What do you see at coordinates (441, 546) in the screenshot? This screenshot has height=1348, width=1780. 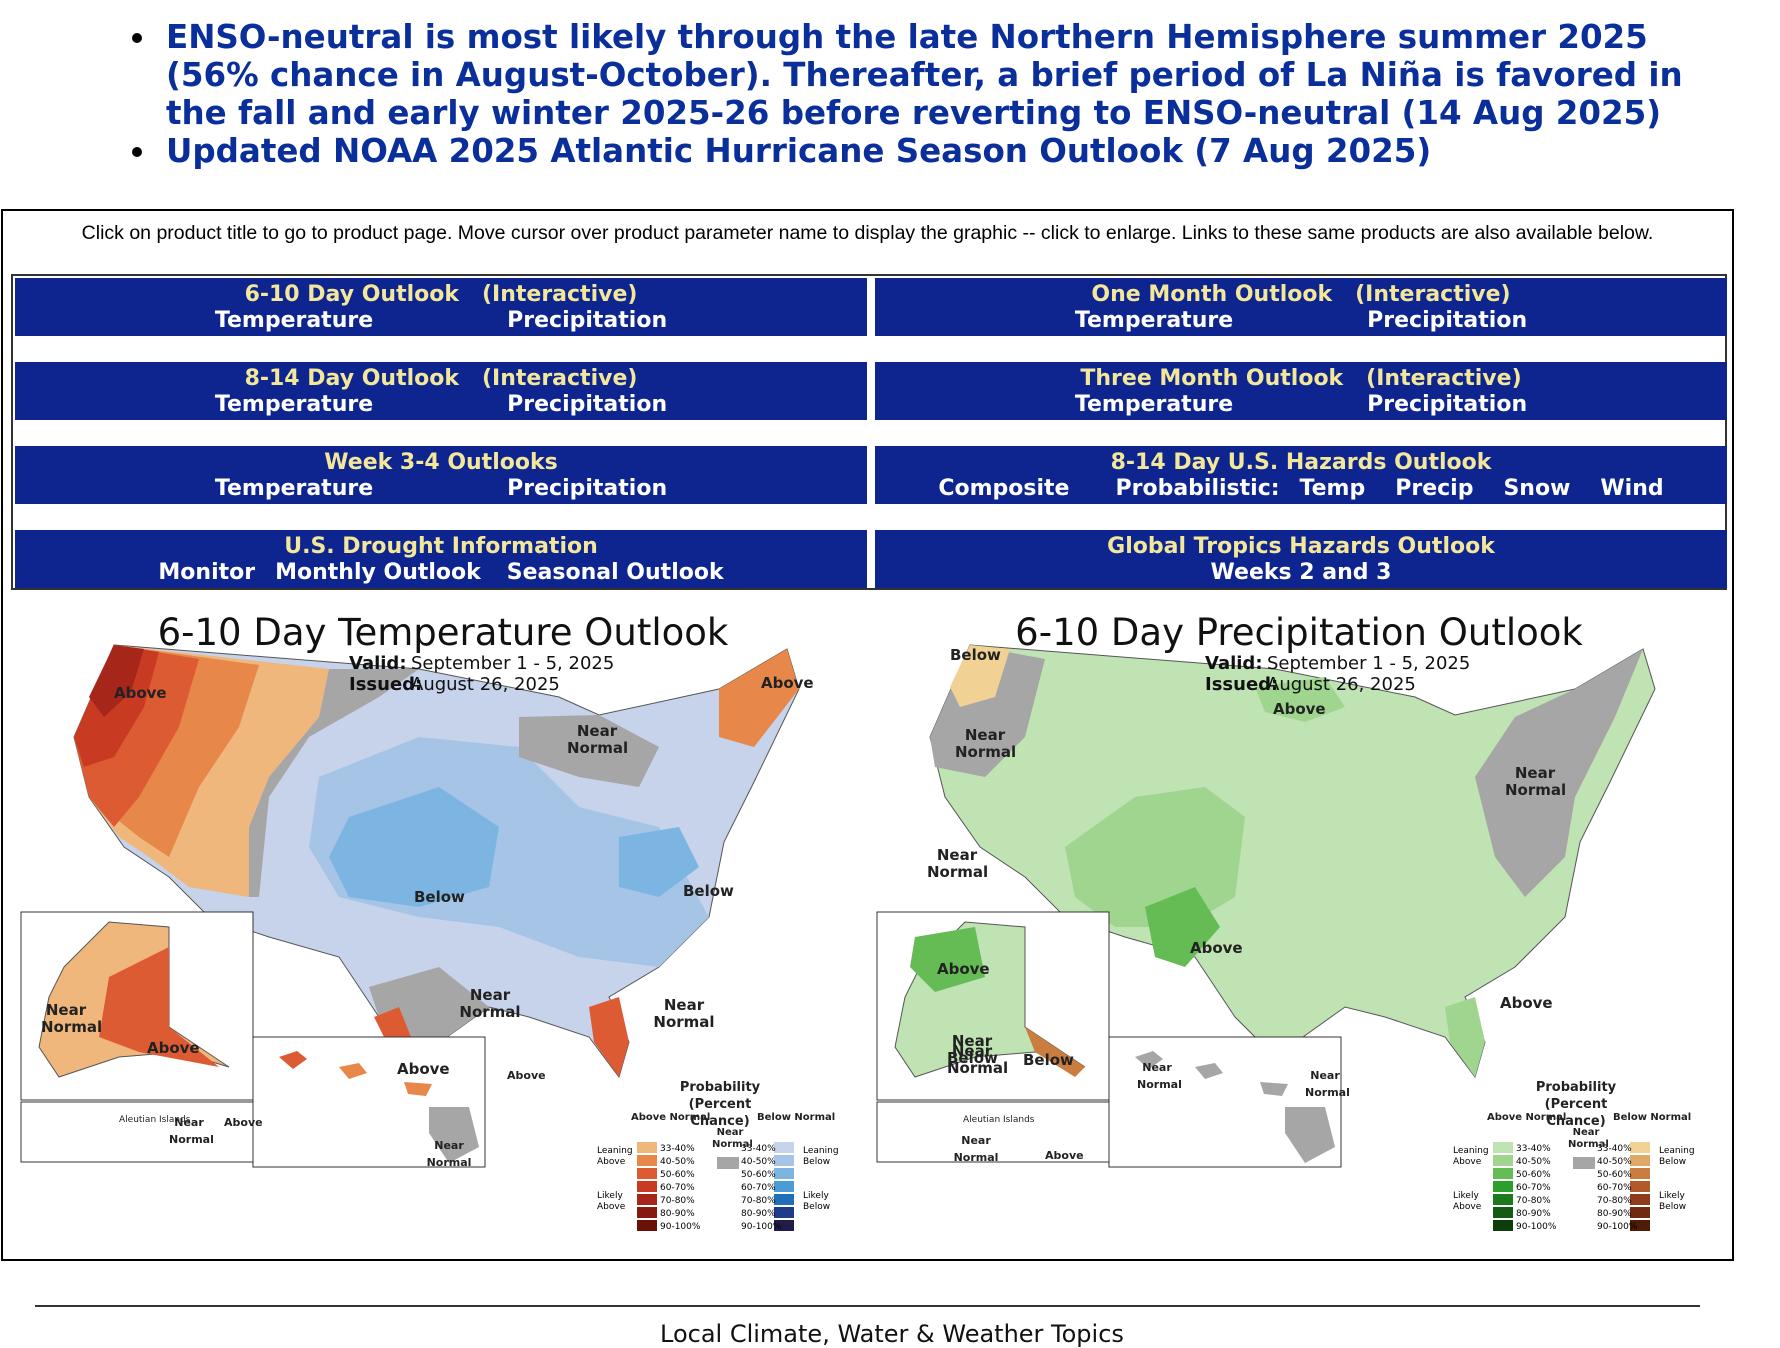 I see `drought-title-link: U.S. Drought Information` at bounding box center [441, 546].